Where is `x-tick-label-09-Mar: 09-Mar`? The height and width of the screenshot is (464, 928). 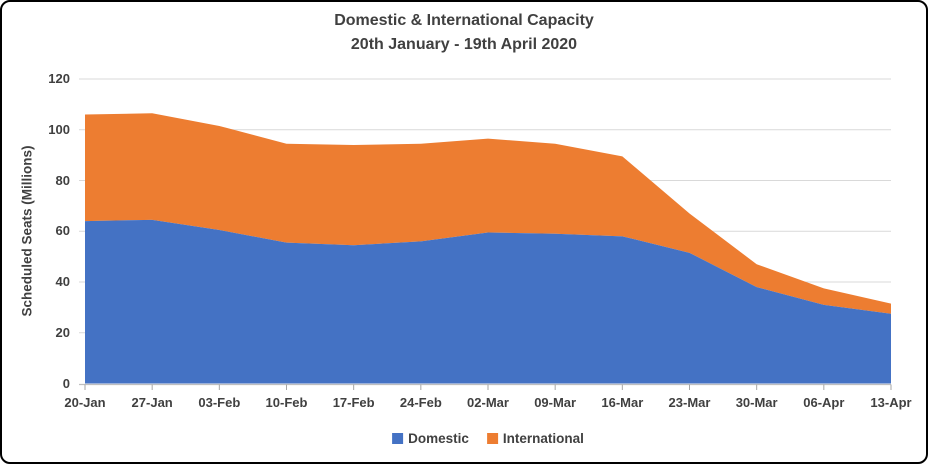
x-tick-label-09-Mar: 09-Mar is located at coordinates (555, 402).